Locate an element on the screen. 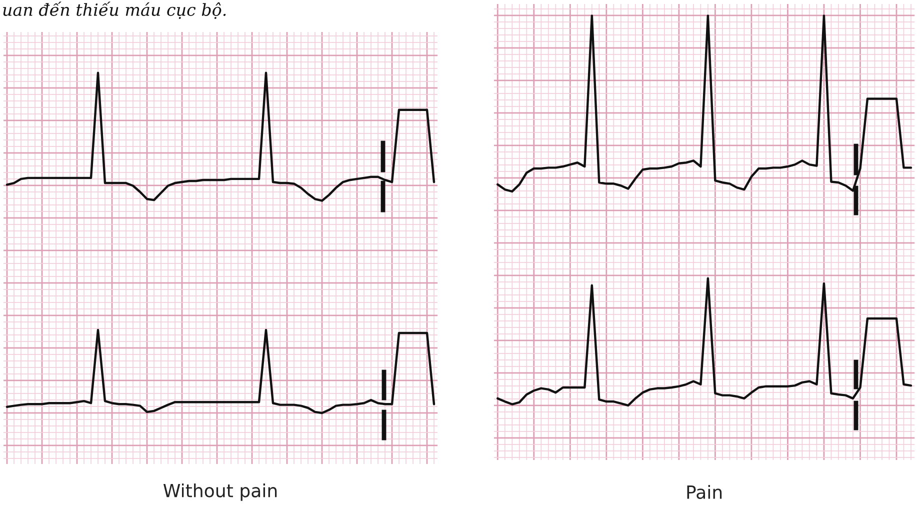 This screenshot has width=923, height=506. x-axis-title: Pain is located at coordinates (704, 492).